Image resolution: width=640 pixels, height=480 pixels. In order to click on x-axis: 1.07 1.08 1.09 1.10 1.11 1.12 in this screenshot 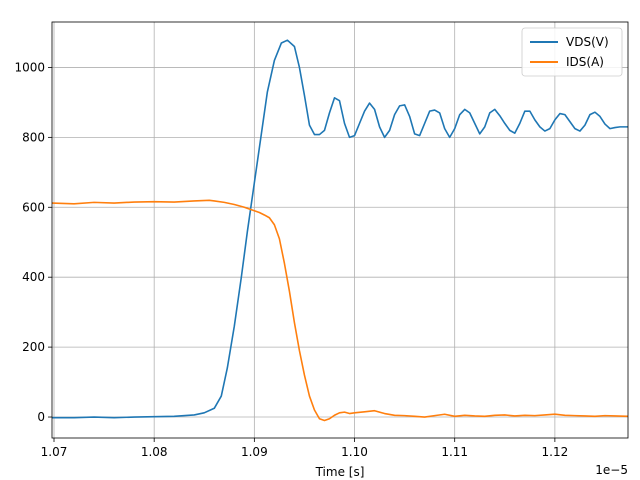, I will do `click(305, 448)`.